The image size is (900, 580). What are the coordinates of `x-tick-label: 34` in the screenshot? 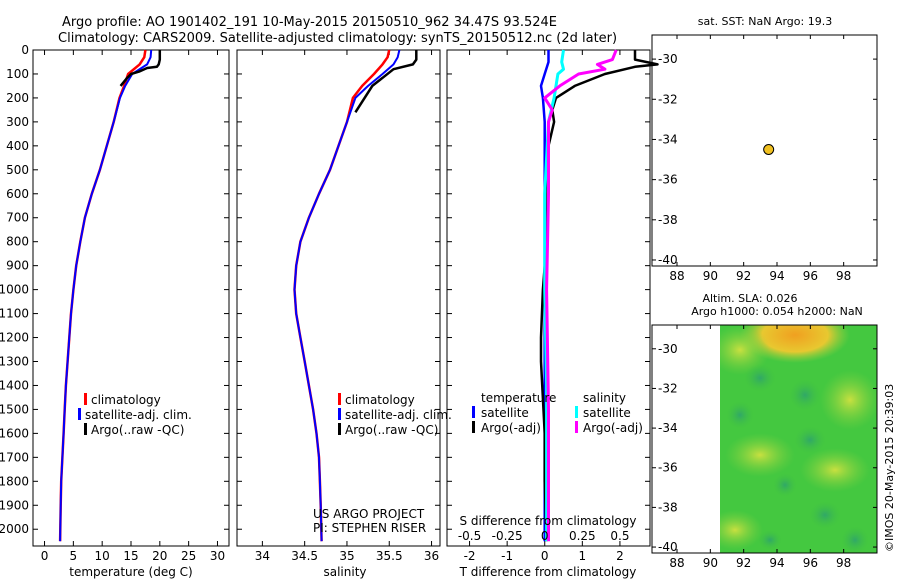 It's located at (262, 556).